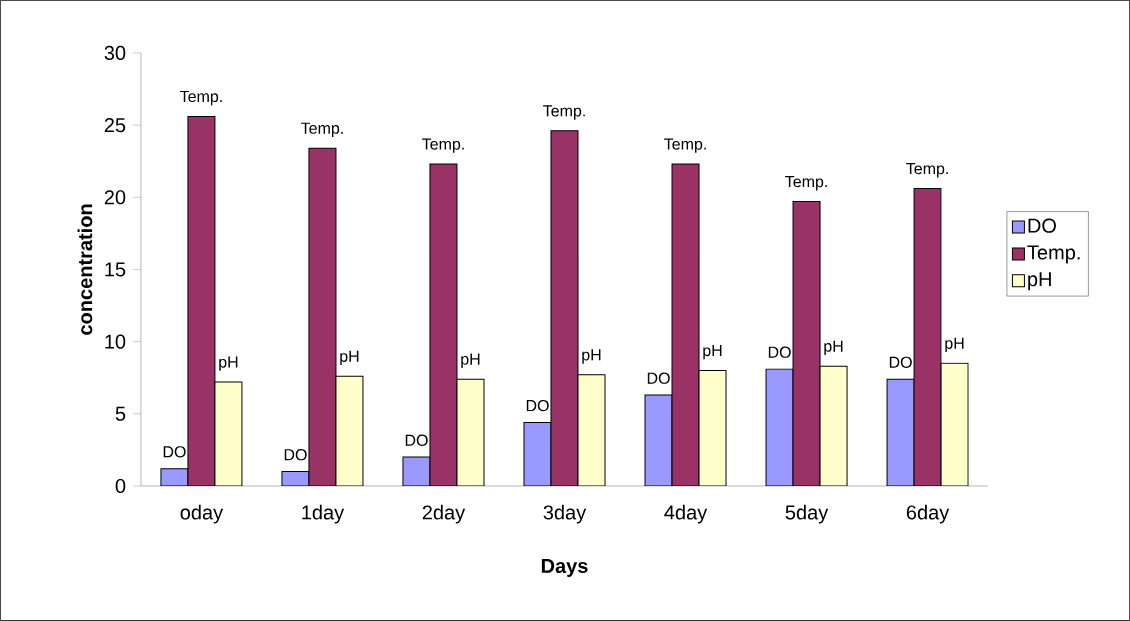 This screenshot has width=1130, height=621. I want to click on x-tick-label: 3day, so click(565, 514).